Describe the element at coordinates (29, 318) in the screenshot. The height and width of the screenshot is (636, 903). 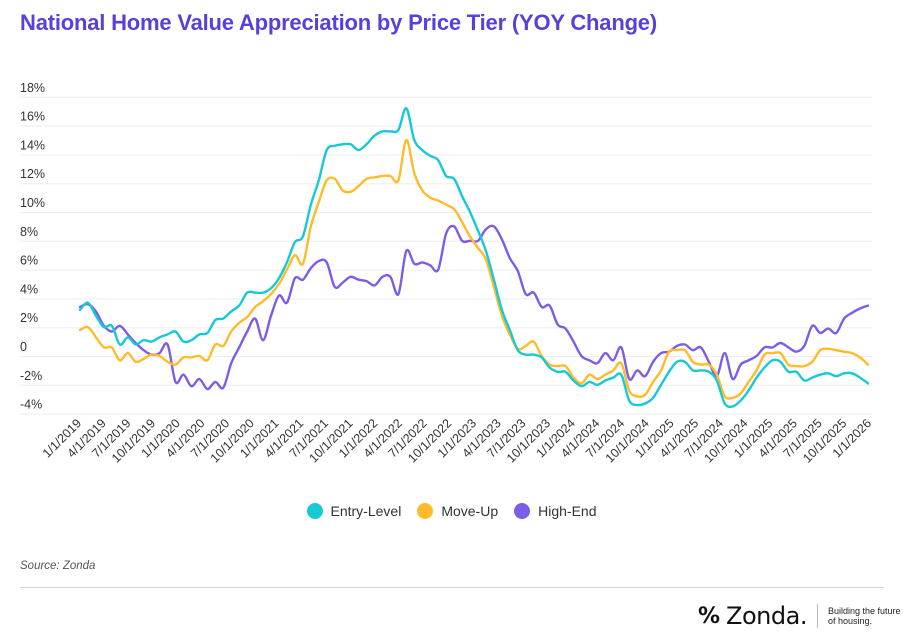
I see `y-tick-label: 2%` at that location.